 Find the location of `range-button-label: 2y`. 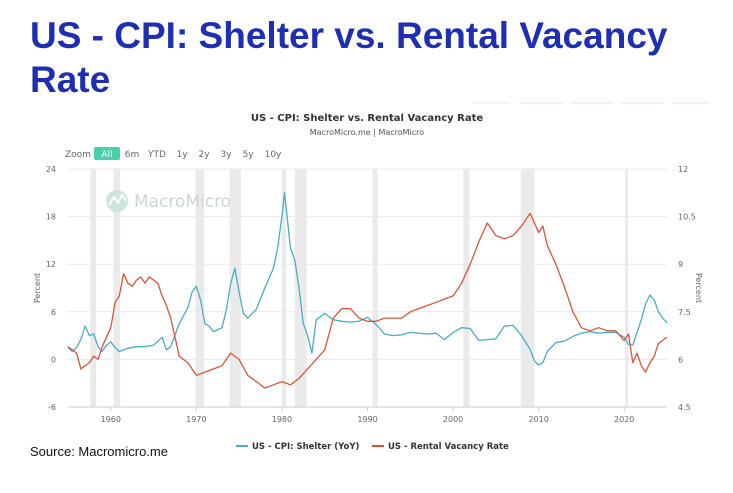

range-button-label: 2y is located at coordinates (204, 155).